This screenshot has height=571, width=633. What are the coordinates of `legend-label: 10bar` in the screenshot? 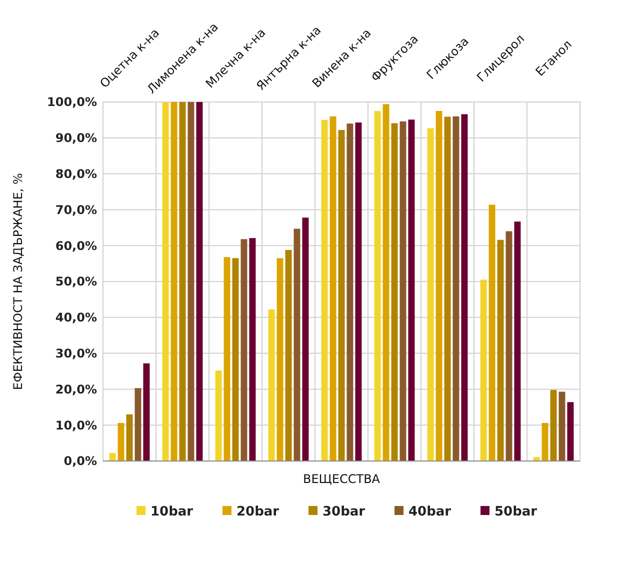 It's located at (172, 512).